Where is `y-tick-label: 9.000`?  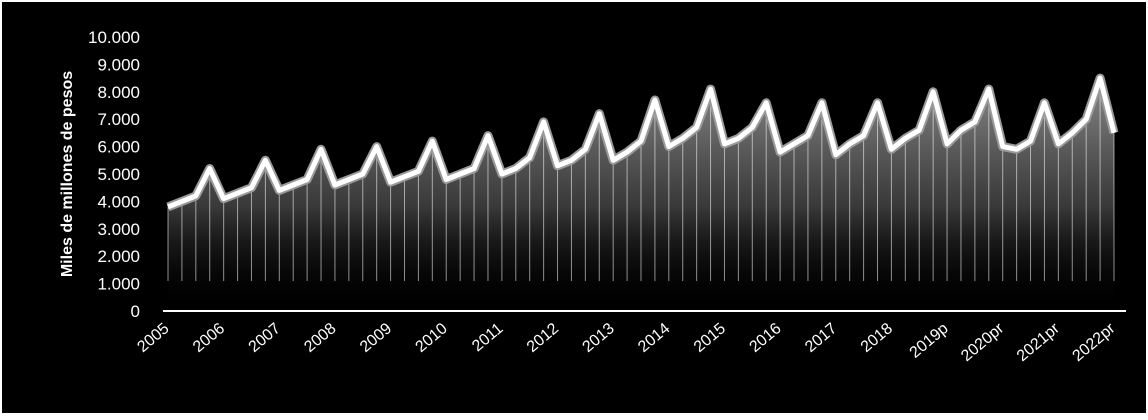
y-tick-label: 9.000 is located at coordinates (118, 64).